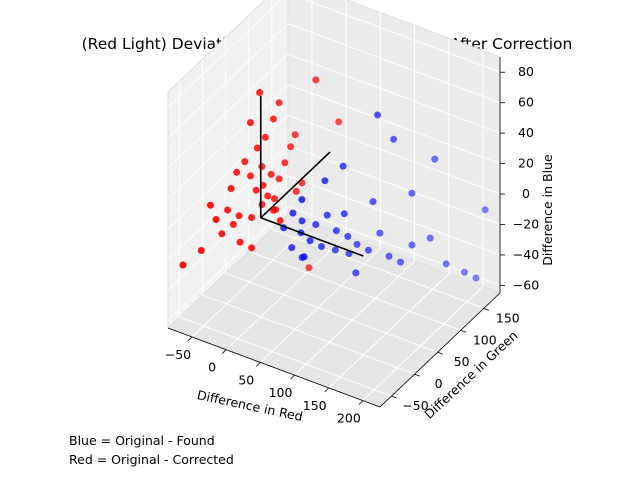  What do you see at coordinates (439, 383) in the screenshot?
I see `y-tick-label: 0` at bounding box center [439, 383].